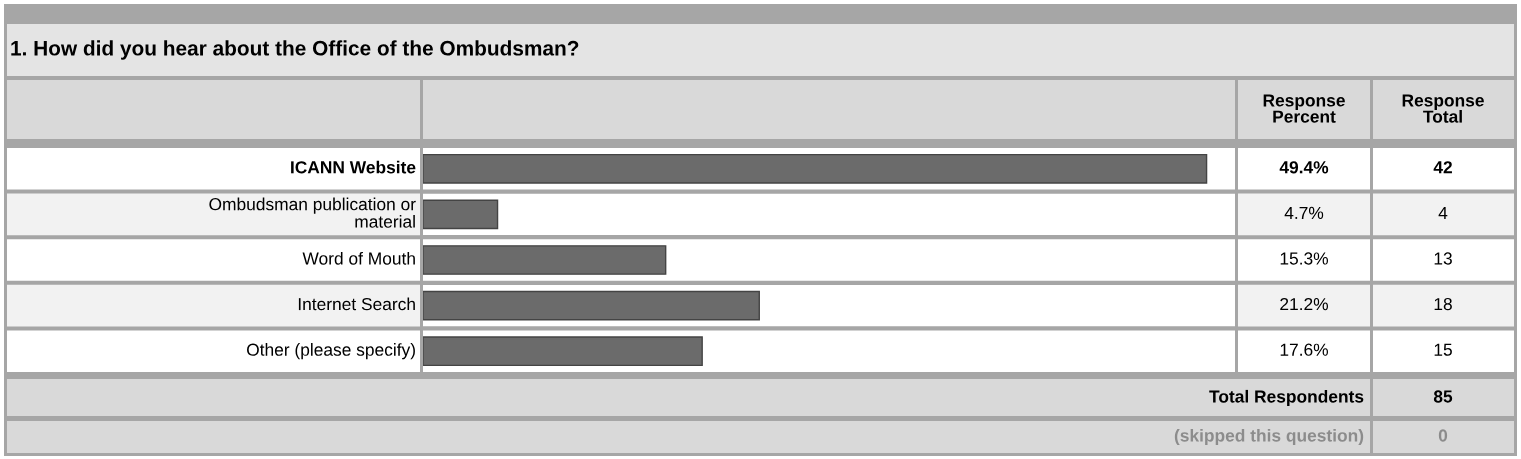 The width and height of the screenshot is (1521, 459). Describe the element at coordinates (1443, 258) in the screenshot. I see `text: 13` at that location.